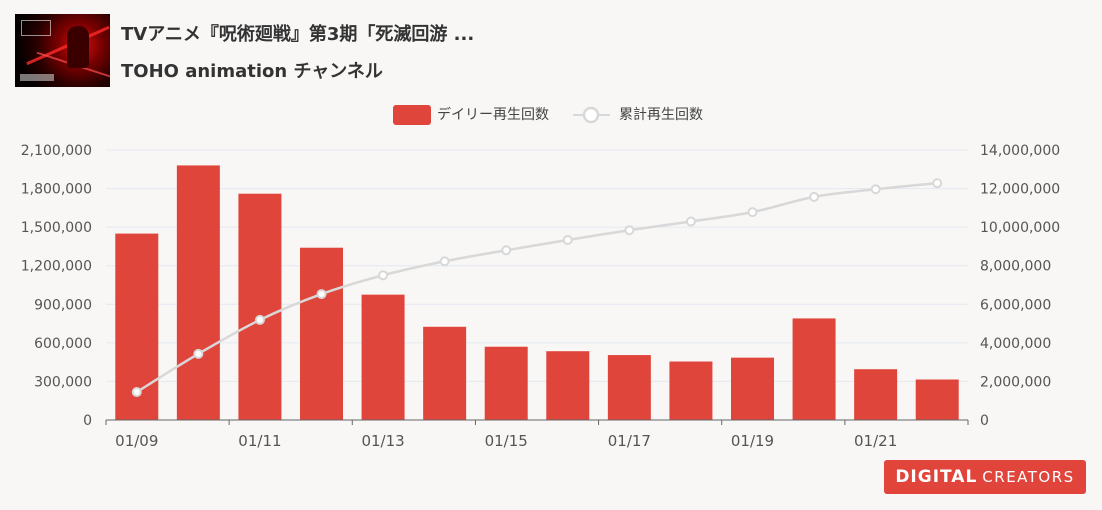 This screenshot has width=1102, height=510. Describe the element at coordinates (259, 441) in the screenshot. I see `x-tick-label: 01/11` at that location.